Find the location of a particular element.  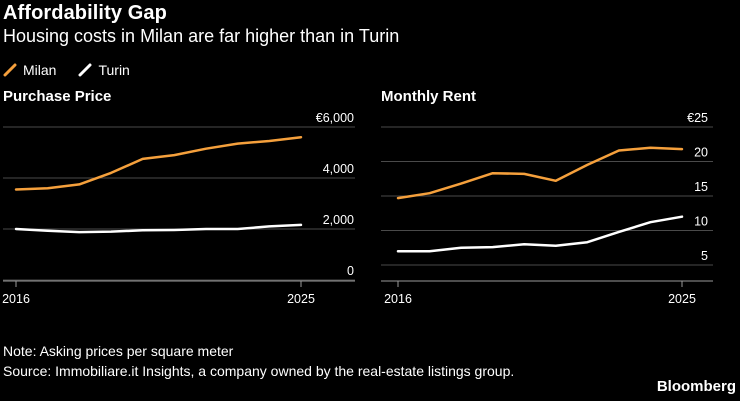

brand-logo: Bloomberg is located at coordinates (696, 386).